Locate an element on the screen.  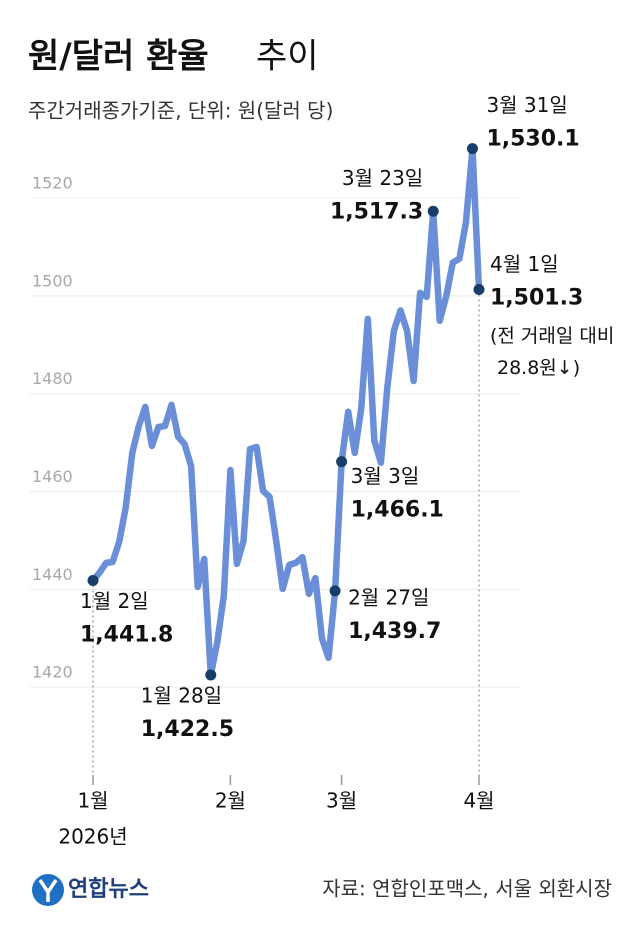
point-label: 3월 31일 is located at coordinates (526, 105).